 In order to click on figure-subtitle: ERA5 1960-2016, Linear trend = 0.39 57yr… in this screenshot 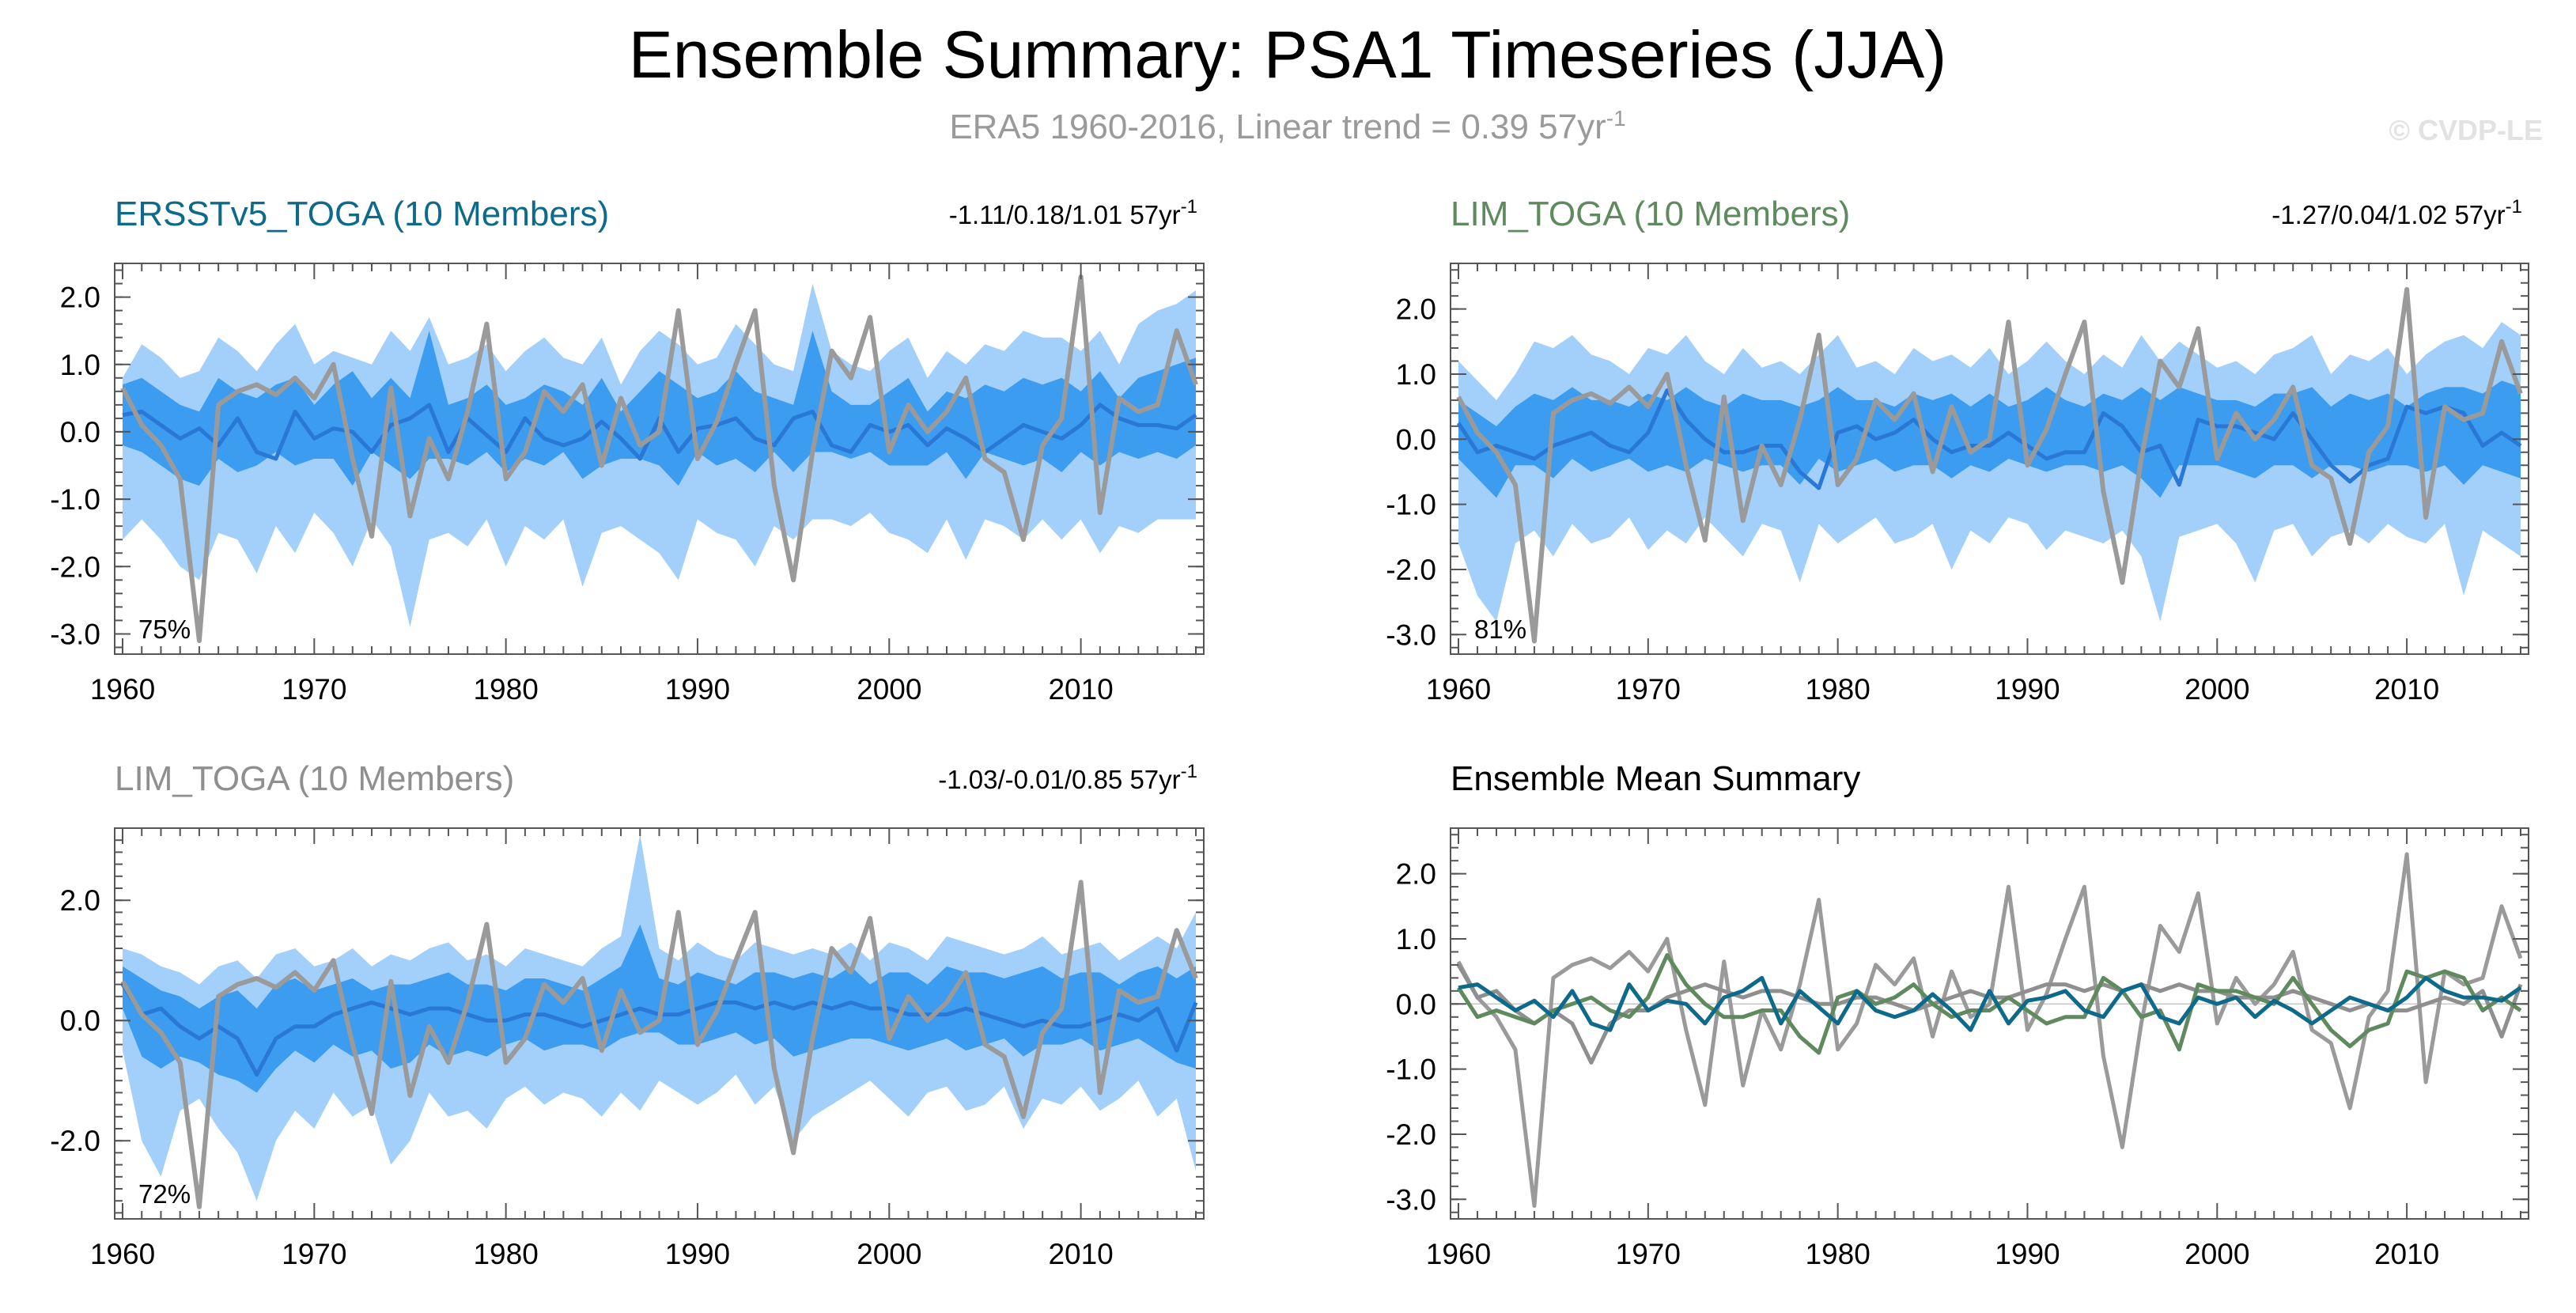, I will do `click(1287, 126)`.